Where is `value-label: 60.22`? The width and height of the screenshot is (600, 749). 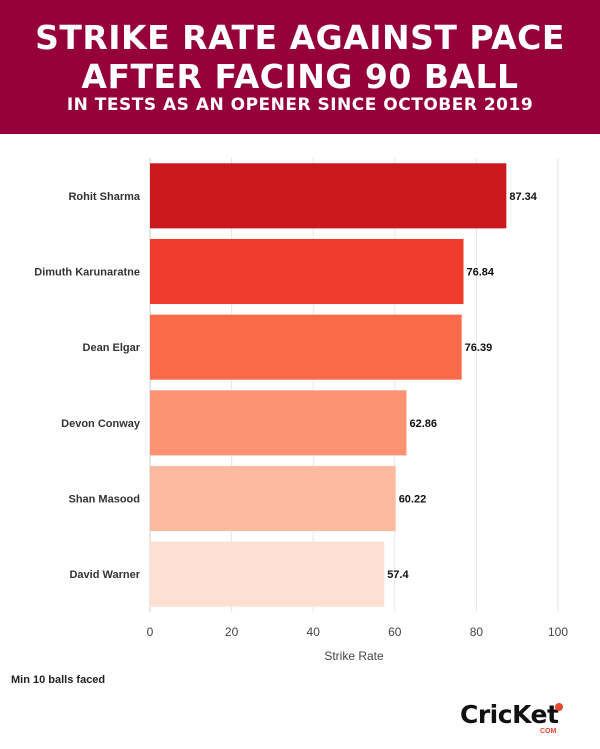 value-label: 60.22 is located at coordinates (413, 500).